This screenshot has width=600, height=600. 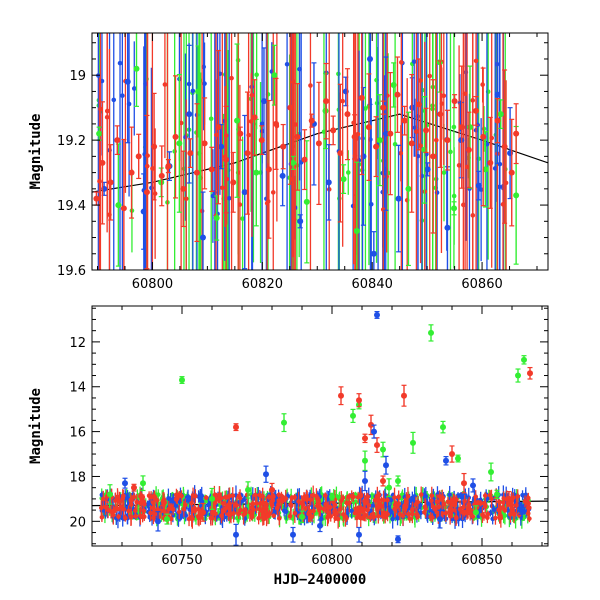 I want to click on y-tick-label: 18, so click(x=77, y=477).